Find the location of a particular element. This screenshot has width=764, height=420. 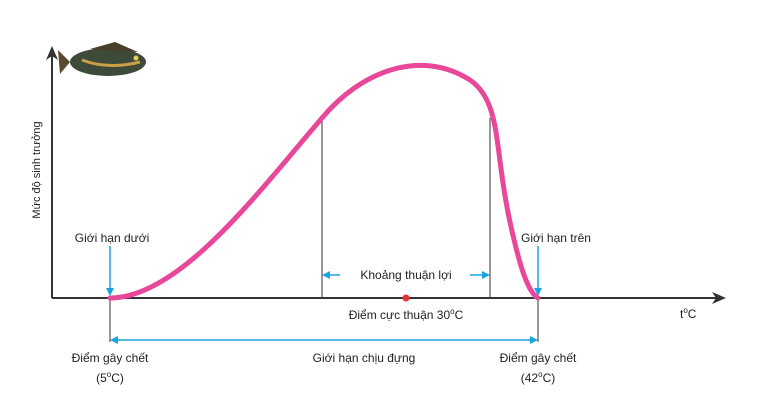

x-axis-label: toC is located at coordinates (688, 313).